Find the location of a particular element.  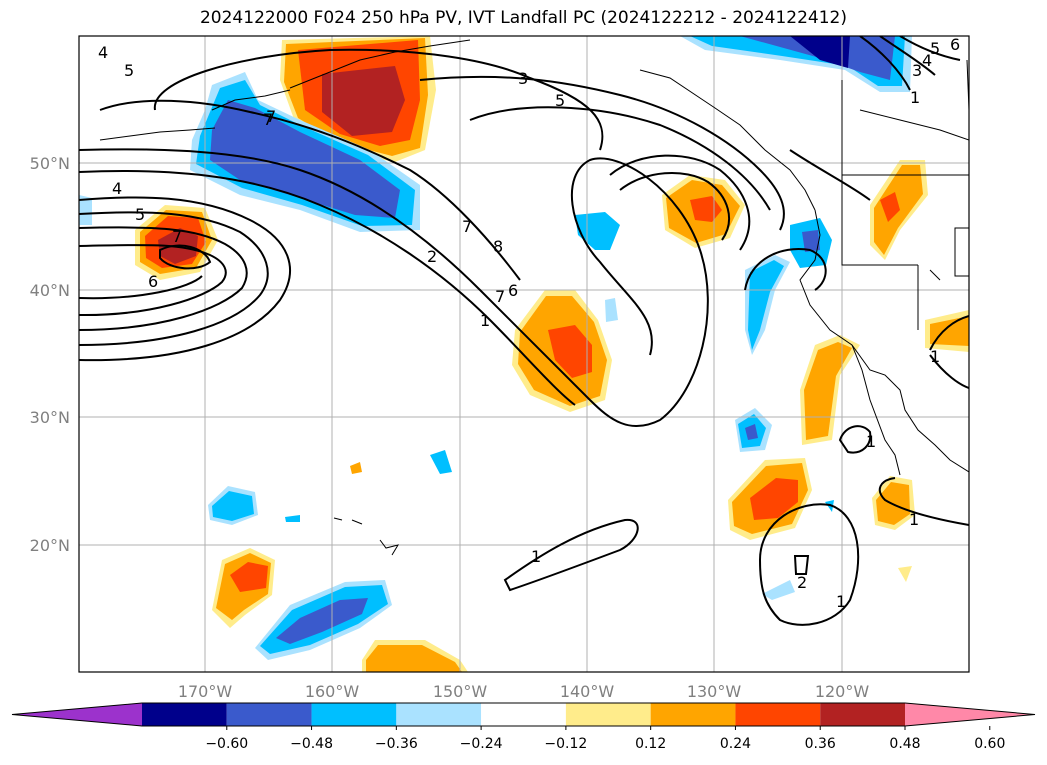

lat-tick-labels: 50°N 40°N 30°N 20°N is located at coordinates (50, 354).